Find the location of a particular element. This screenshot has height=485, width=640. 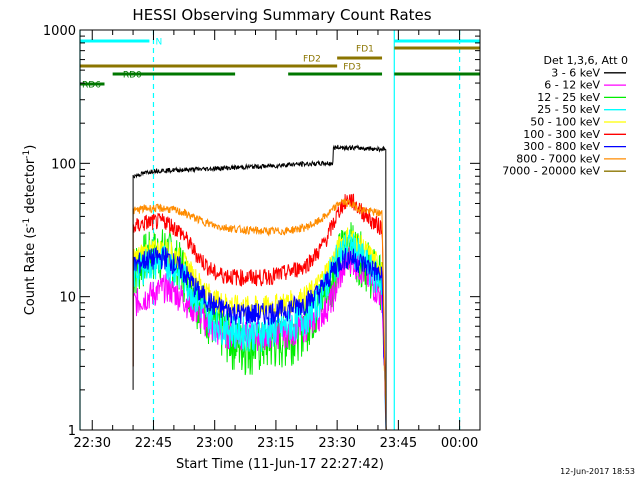

legend-entry-label: 100 - 300 keV is located at coordinates (561, 134).